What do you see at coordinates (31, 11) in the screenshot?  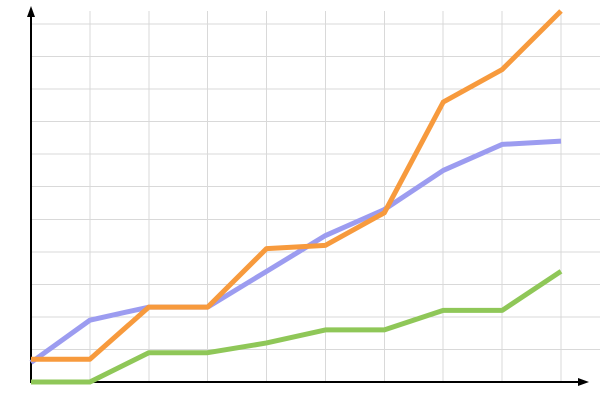 I see `y-axis-up-arrow-icon` at bounding box center [31, 11].